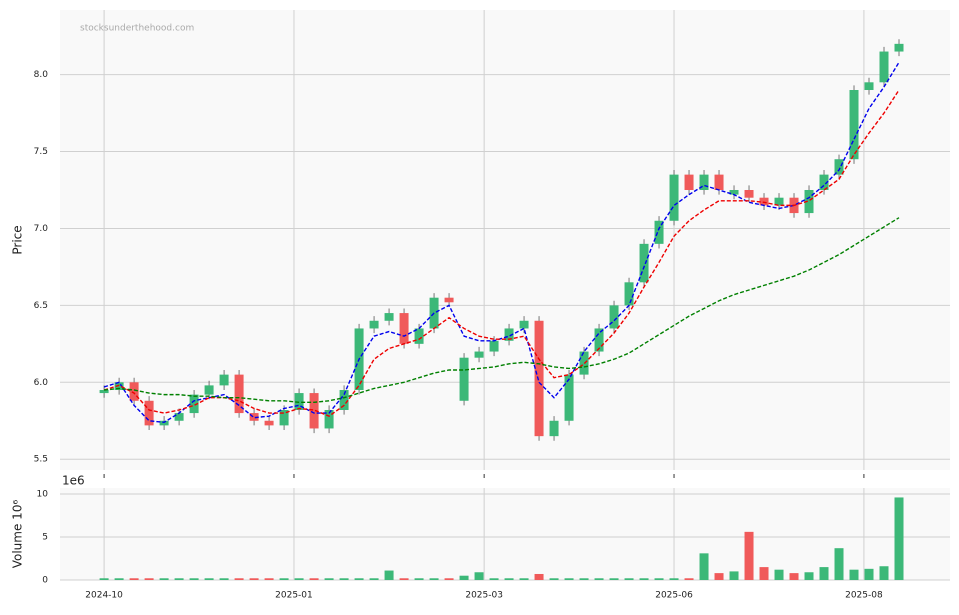 This screenshot has width=959, height=615. Describe the element at coordinates (73, 481) in the screenshot. I see `volume-offset: 1e6` at that location.